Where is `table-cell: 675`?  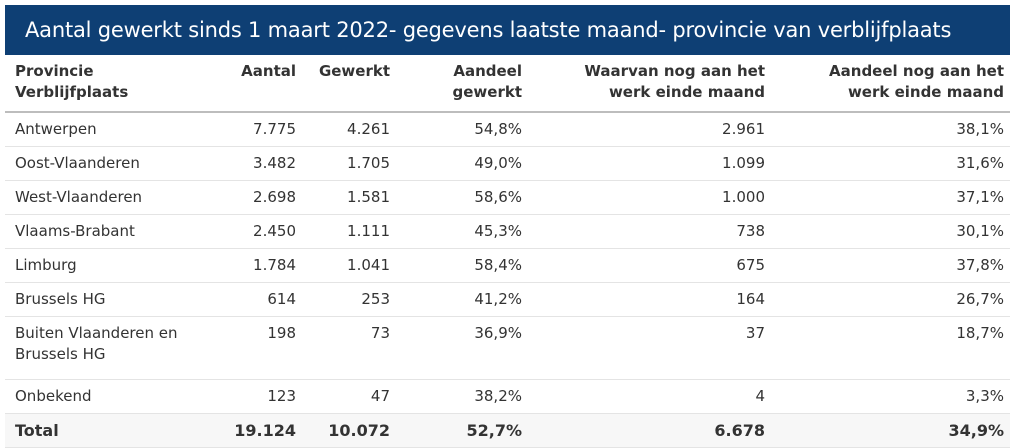
table-cell: 675 is located at coordinates (643, 265).